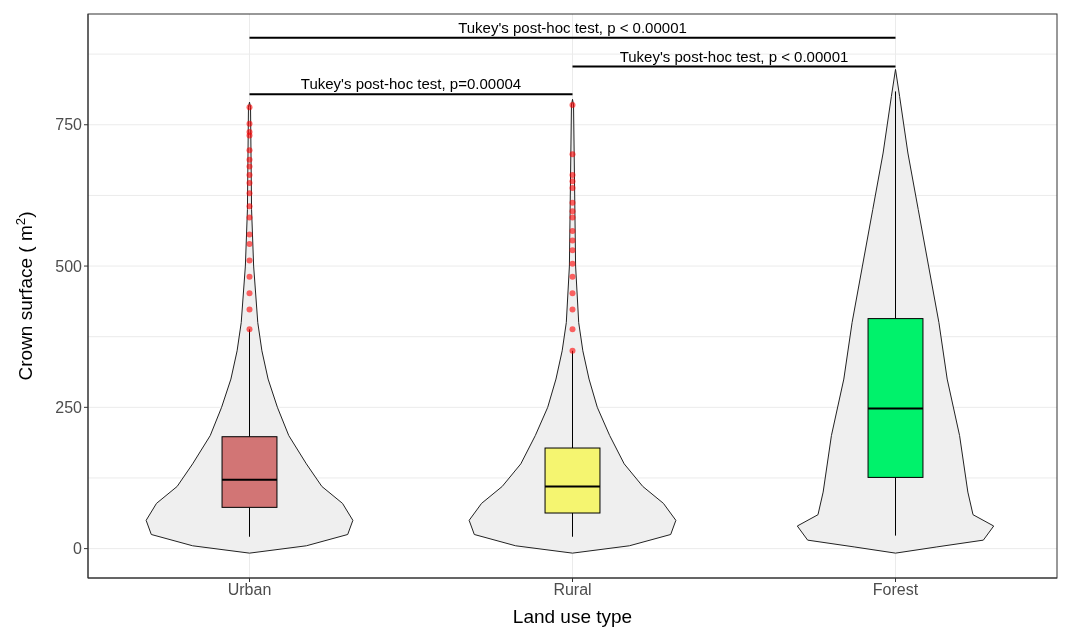  I want to click on y-tick-label: 250, so click(69, 408).